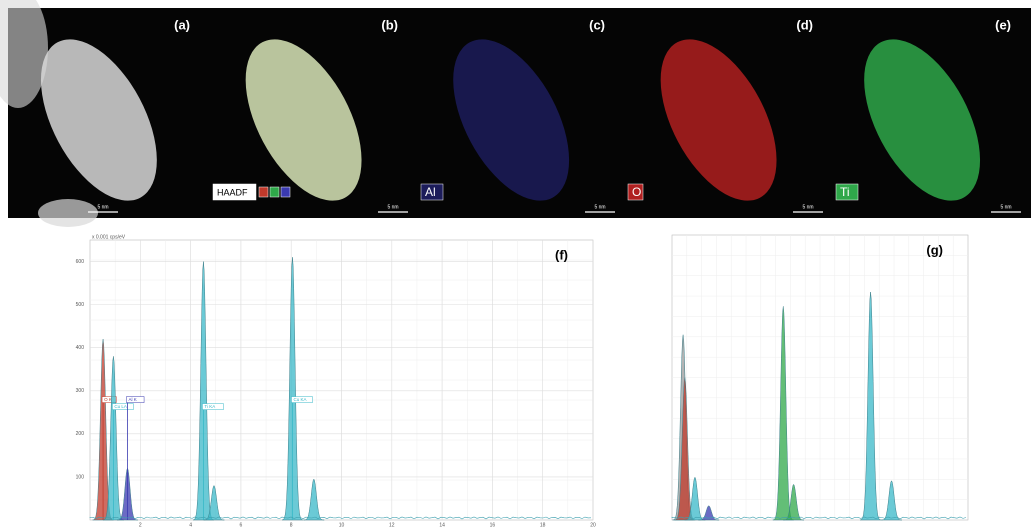 This screenshot has height=529, width=1031. I want to click on x-tick-label: 20, so click(593, 525).